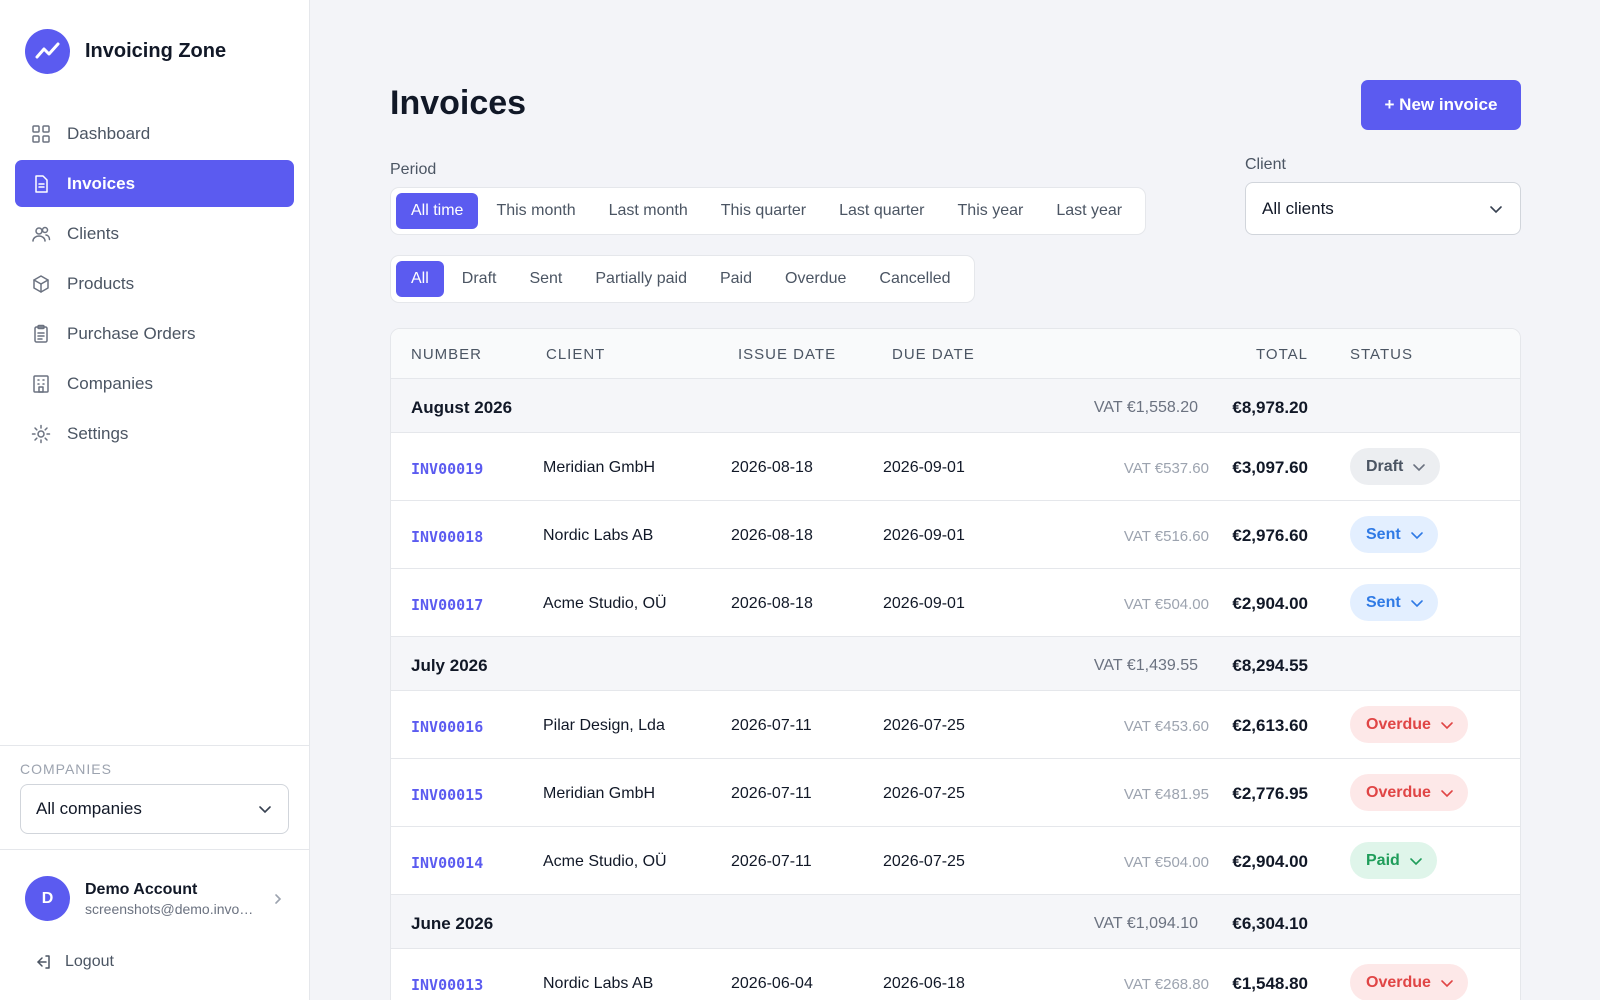 This screenshot has height=1000, width=1600. I want to click on box-icon, so click(41, 284).